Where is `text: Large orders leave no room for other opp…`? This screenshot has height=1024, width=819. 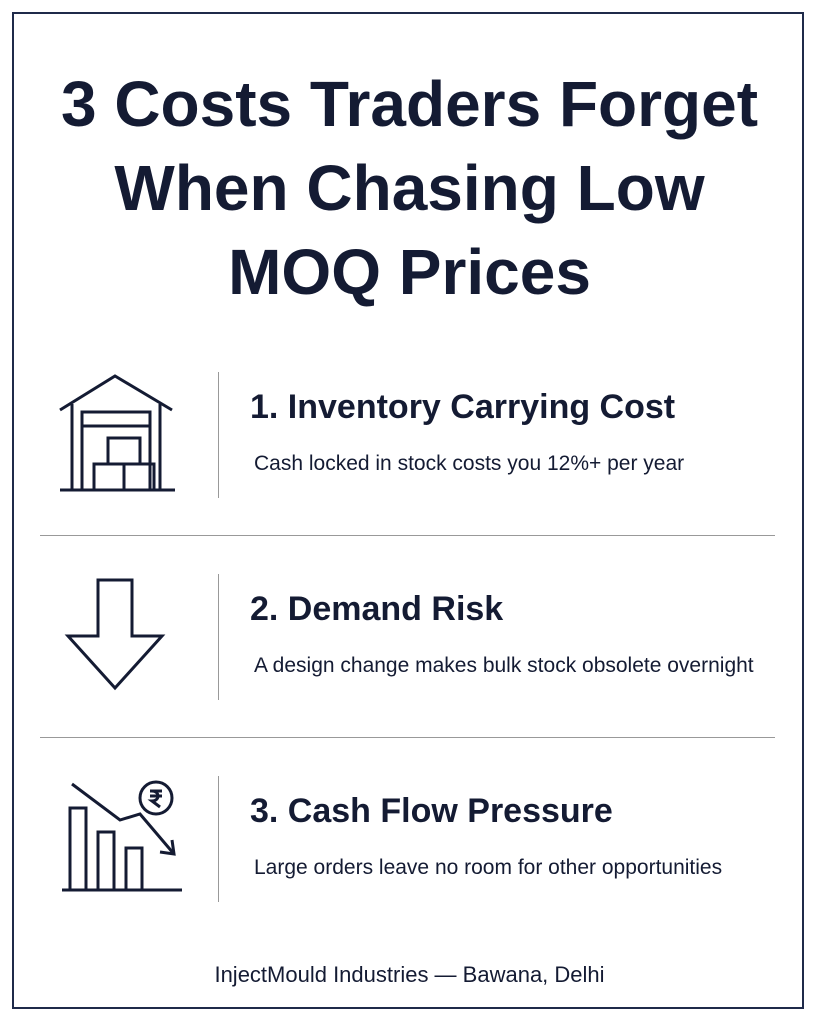 text: Large orders leave no room for other opp… is located at coordinates (488, 867).